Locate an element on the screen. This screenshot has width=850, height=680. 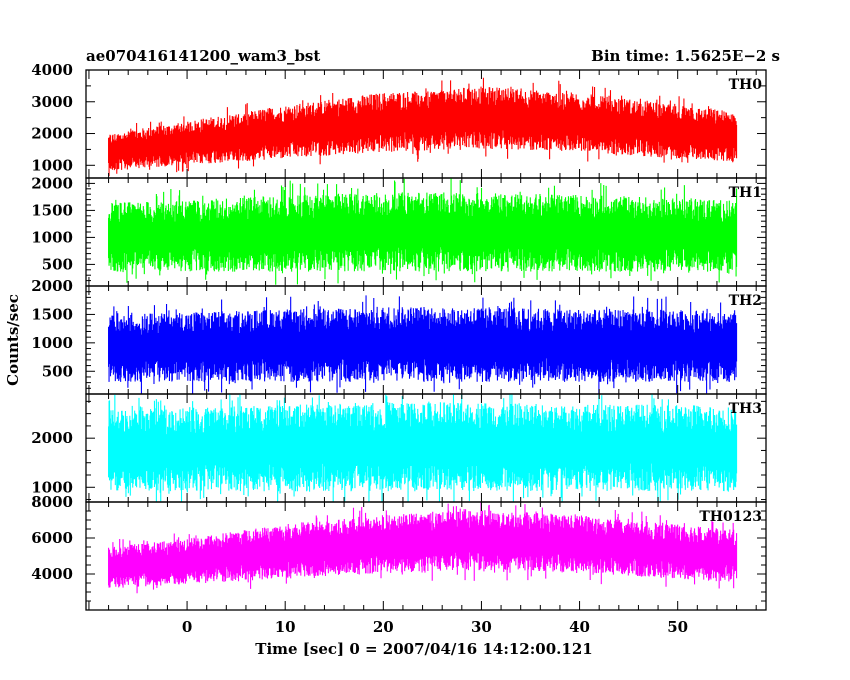
x-axis-label: Time [sec] 0 = 2007/04/16 14:12:00.121 is located at coordinates (423, 649).